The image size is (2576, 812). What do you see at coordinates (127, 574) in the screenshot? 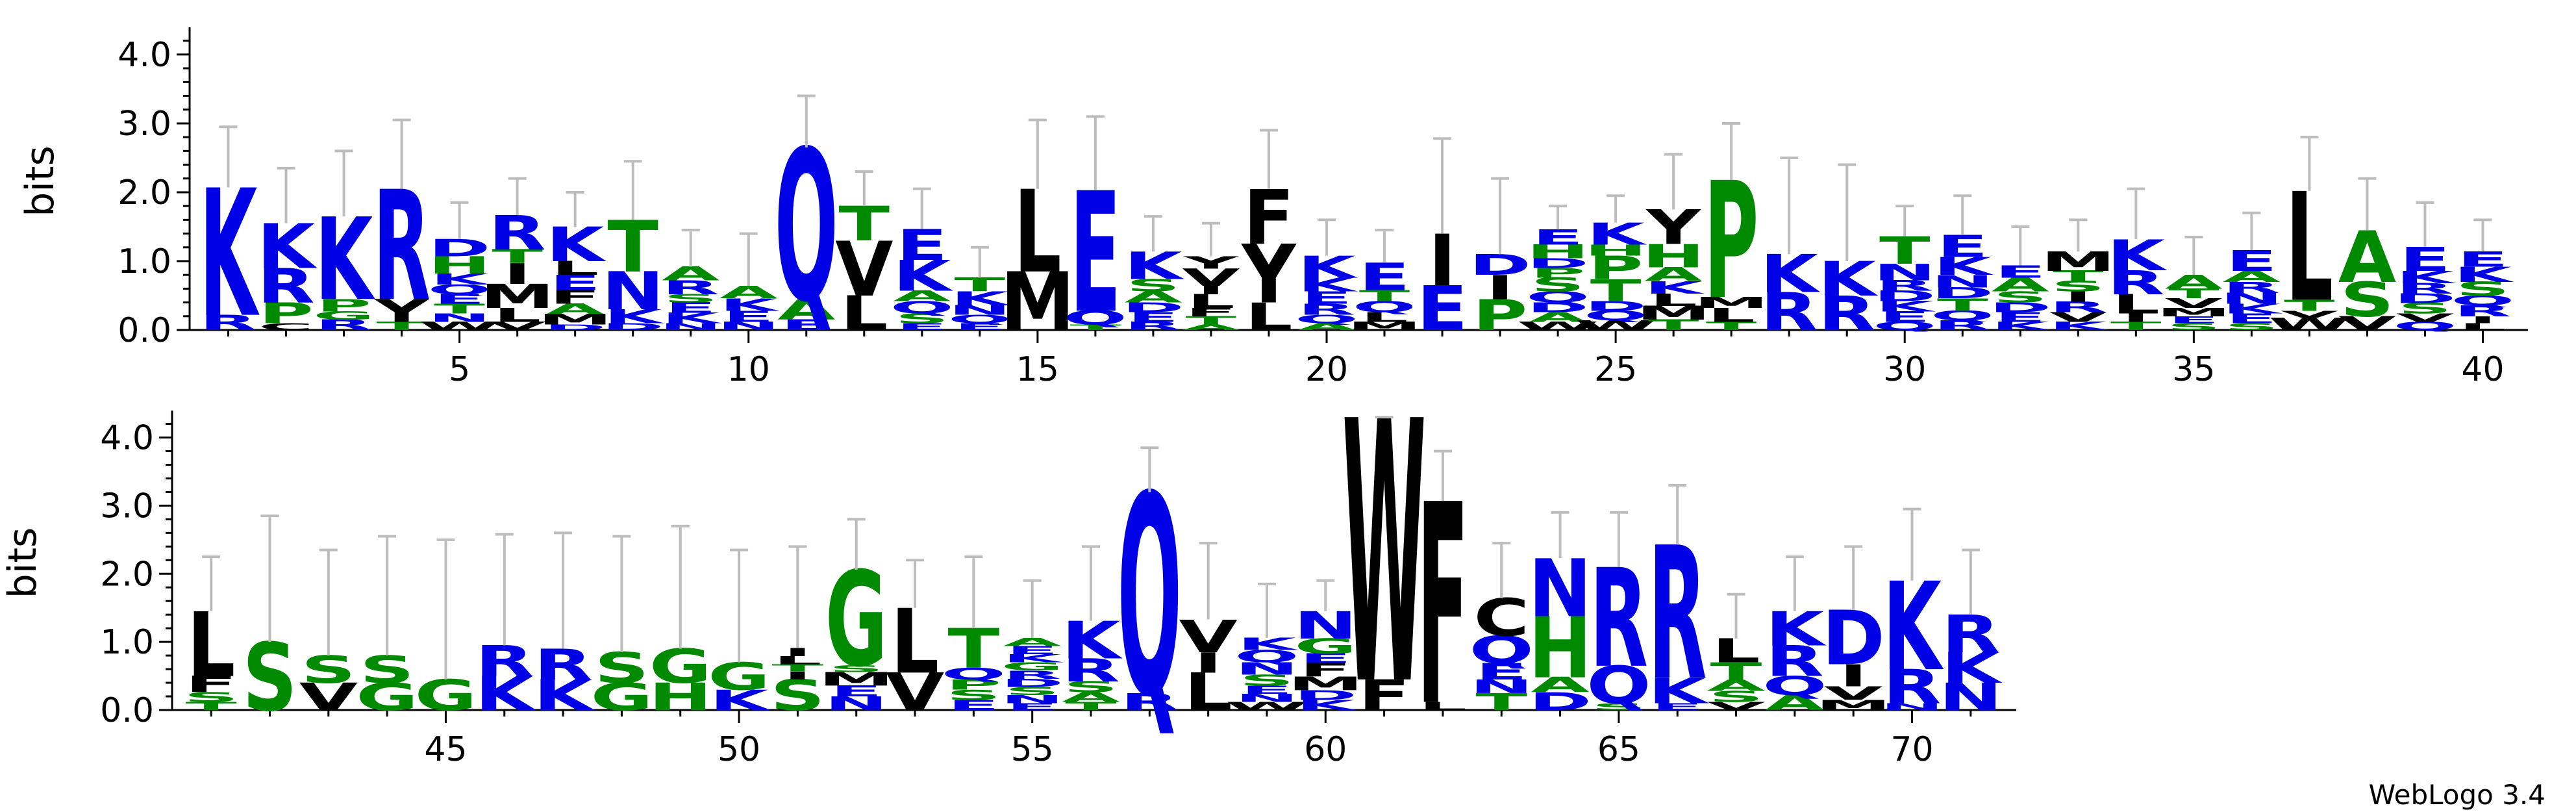
I see `y-tick-label: 2.0` at bounding box center [127, 574].